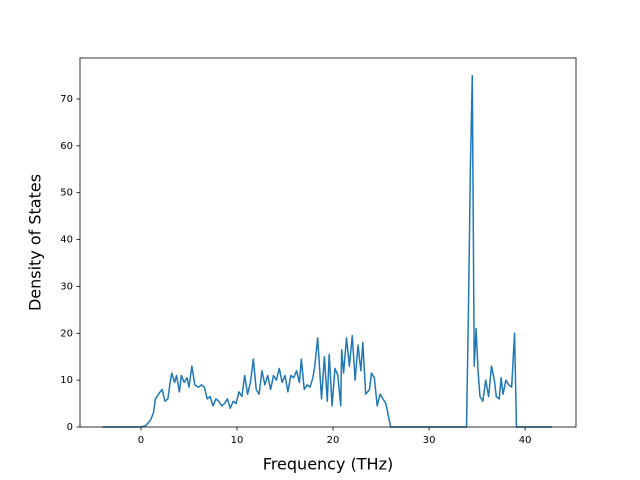 This screenshot has height=480, width=640. I want to click on x-axis-title: Frequency (THz), so click(328, 464).